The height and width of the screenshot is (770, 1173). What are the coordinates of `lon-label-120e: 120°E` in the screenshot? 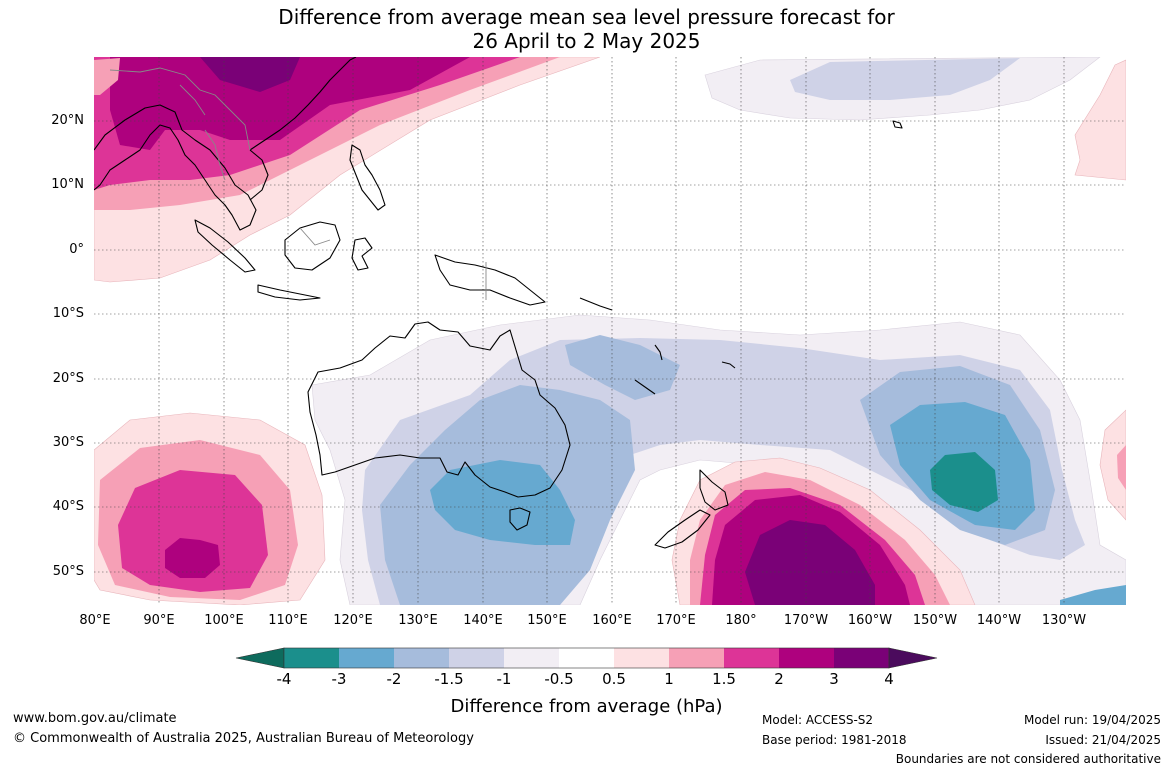 It's located at (353, 620).